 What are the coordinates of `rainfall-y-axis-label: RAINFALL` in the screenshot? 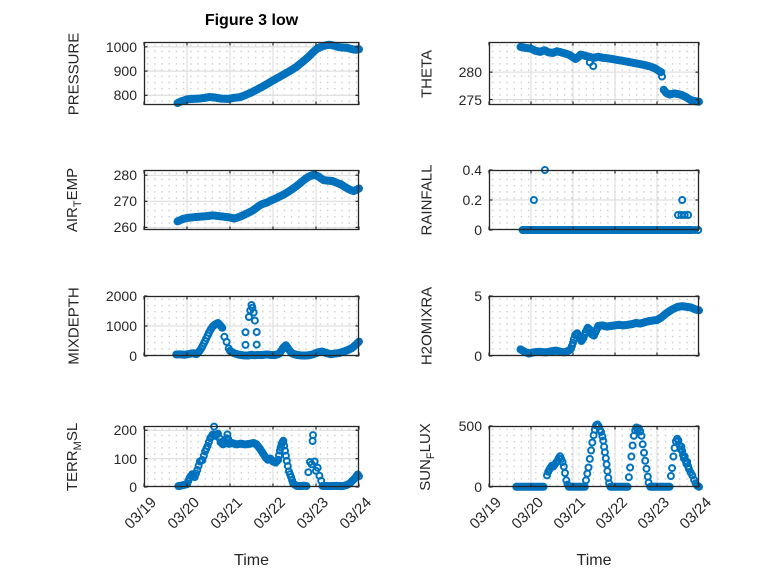 It's located at (427, 200).